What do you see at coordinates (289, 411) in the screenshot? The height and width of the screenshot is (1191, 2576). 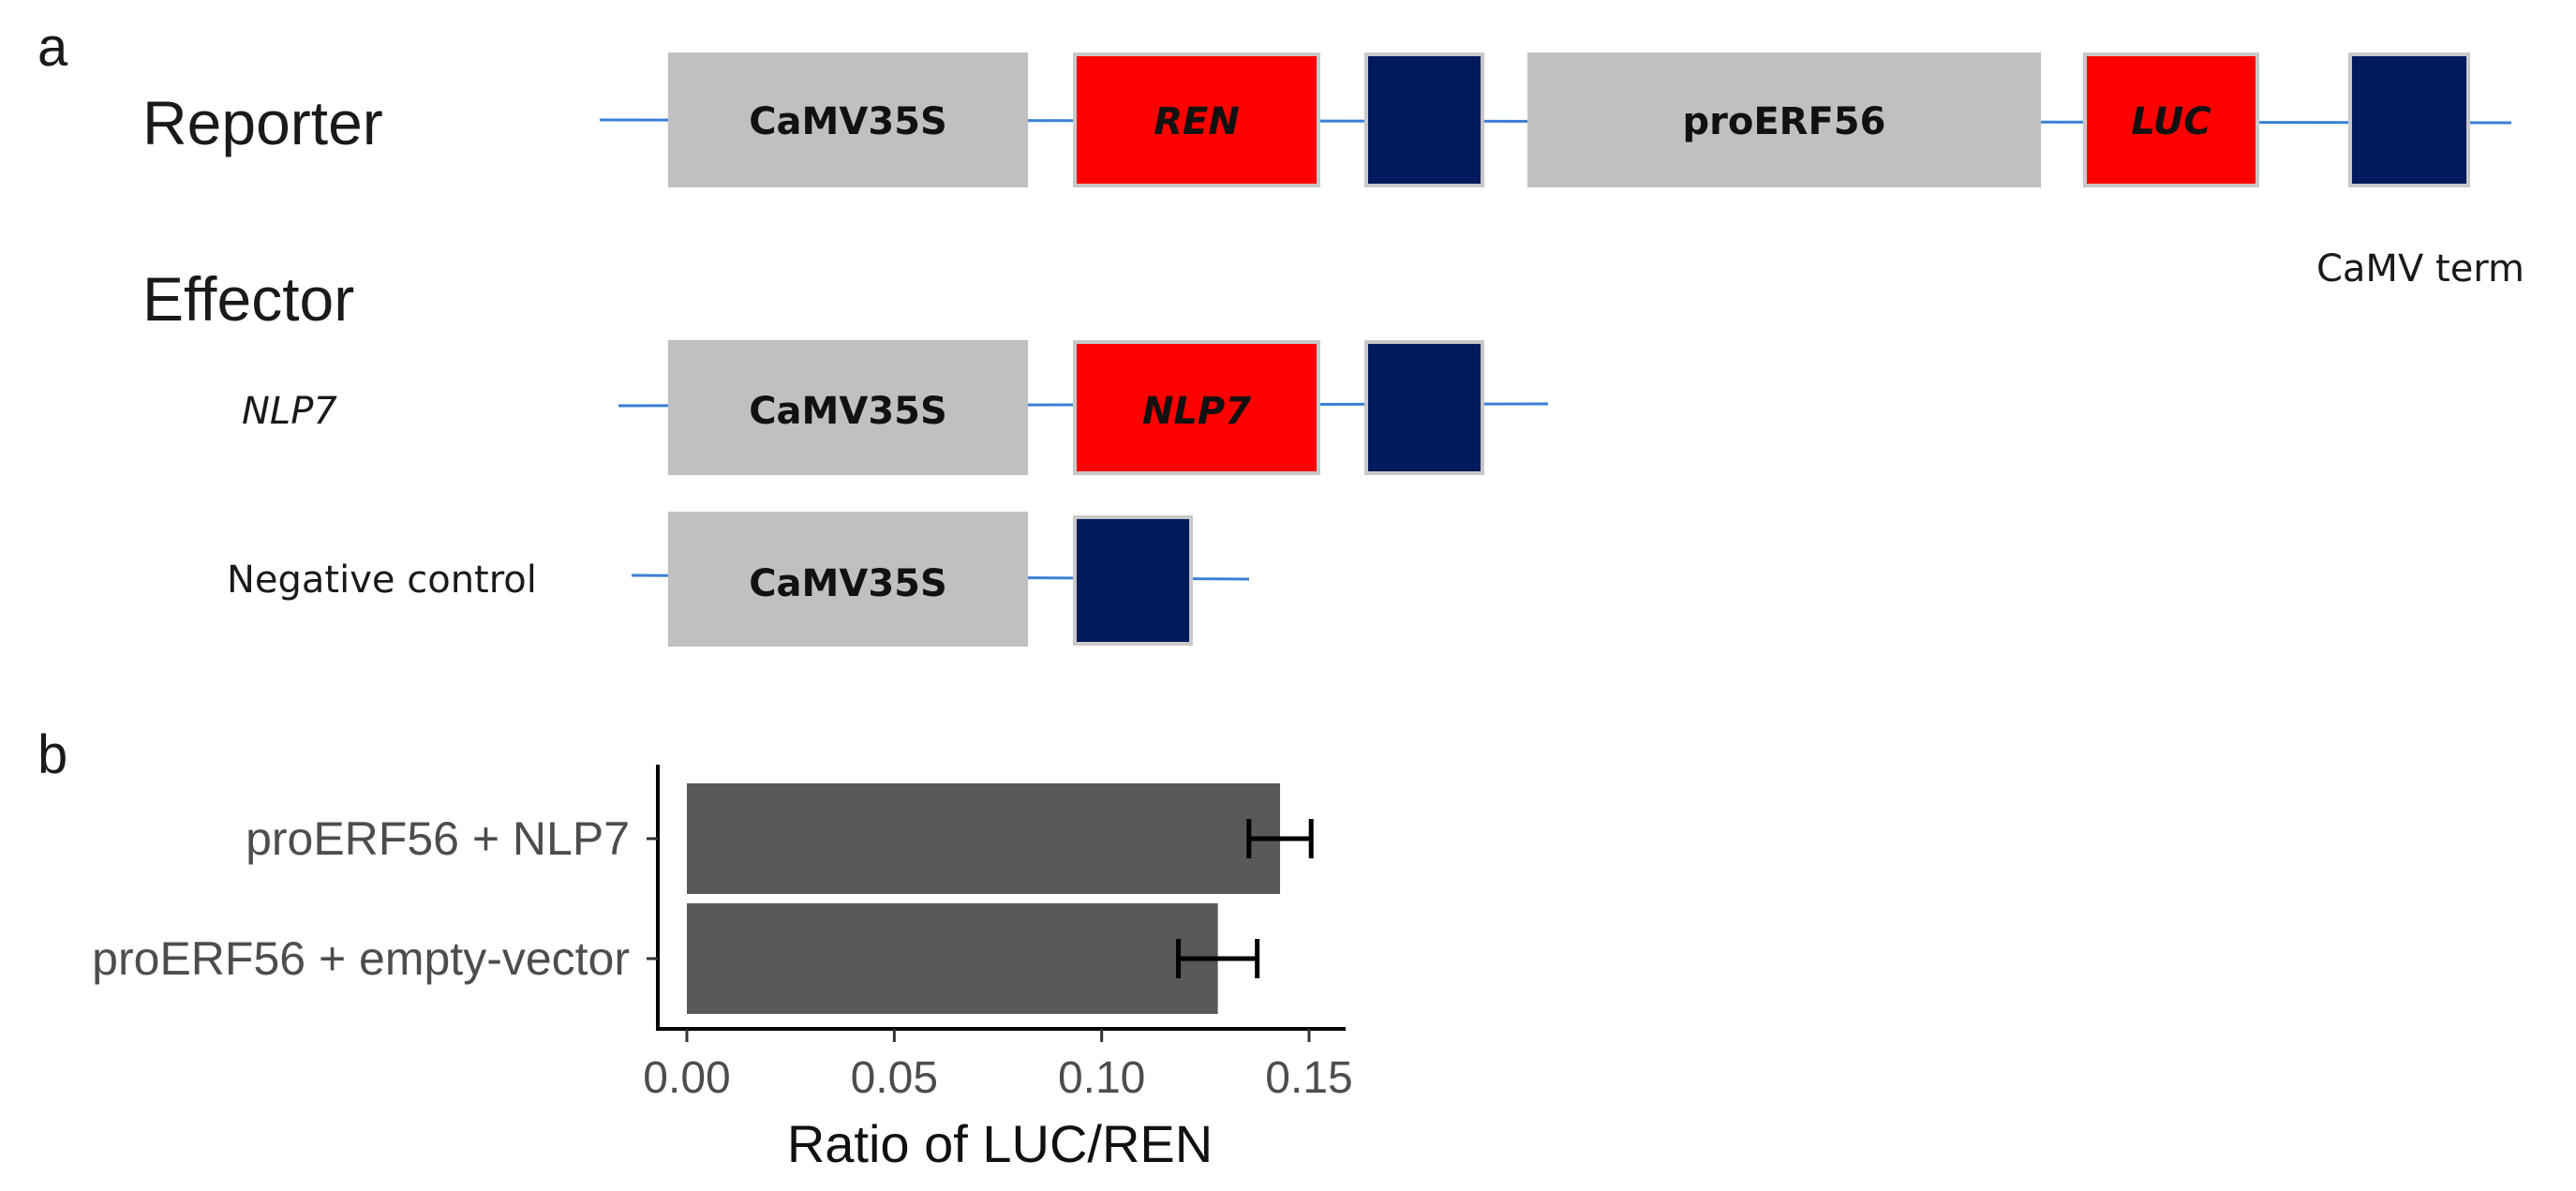 I see `effector-row-nlp7-label: NLP7` at bounding box center [289, 411].